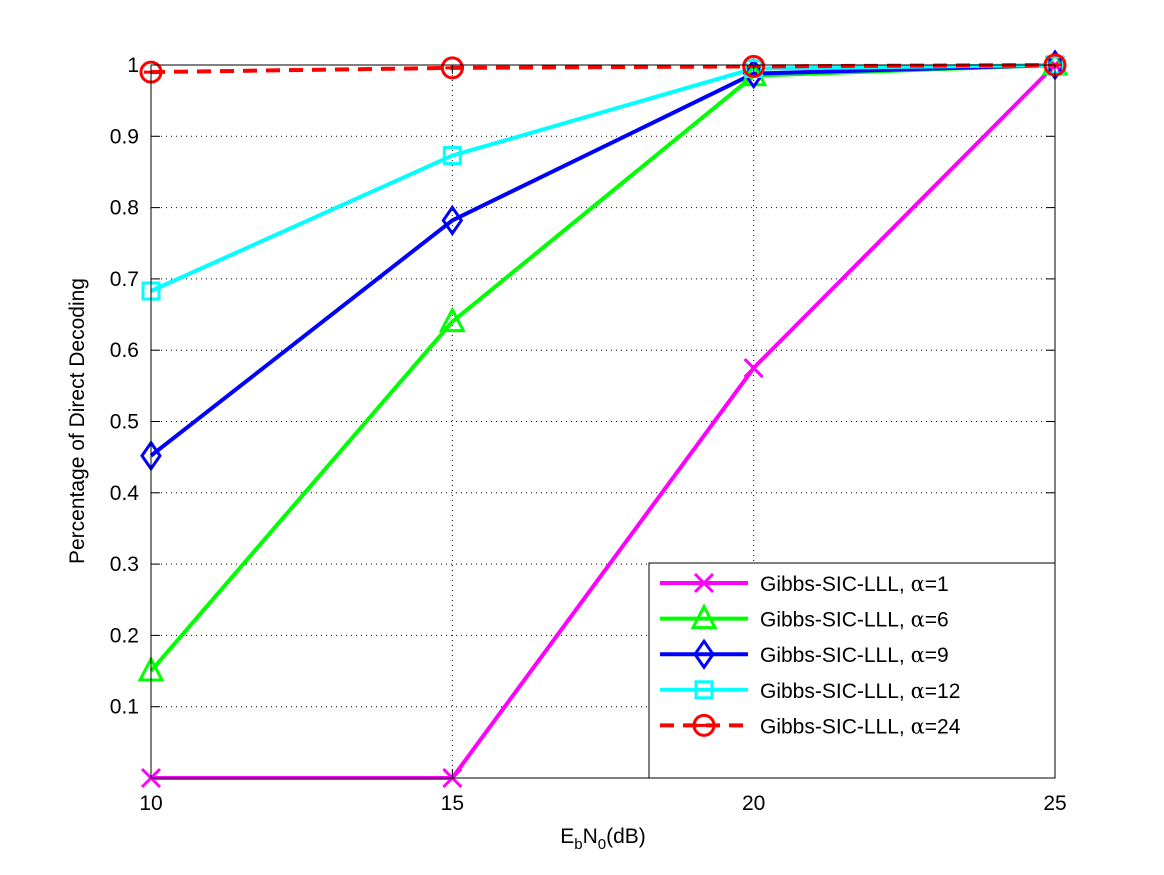 The image size is (1164, 875). Describe the element at coordinates (602, 844) in the screenshot. I see `x-axis-label-sub-0: 0` at that location.